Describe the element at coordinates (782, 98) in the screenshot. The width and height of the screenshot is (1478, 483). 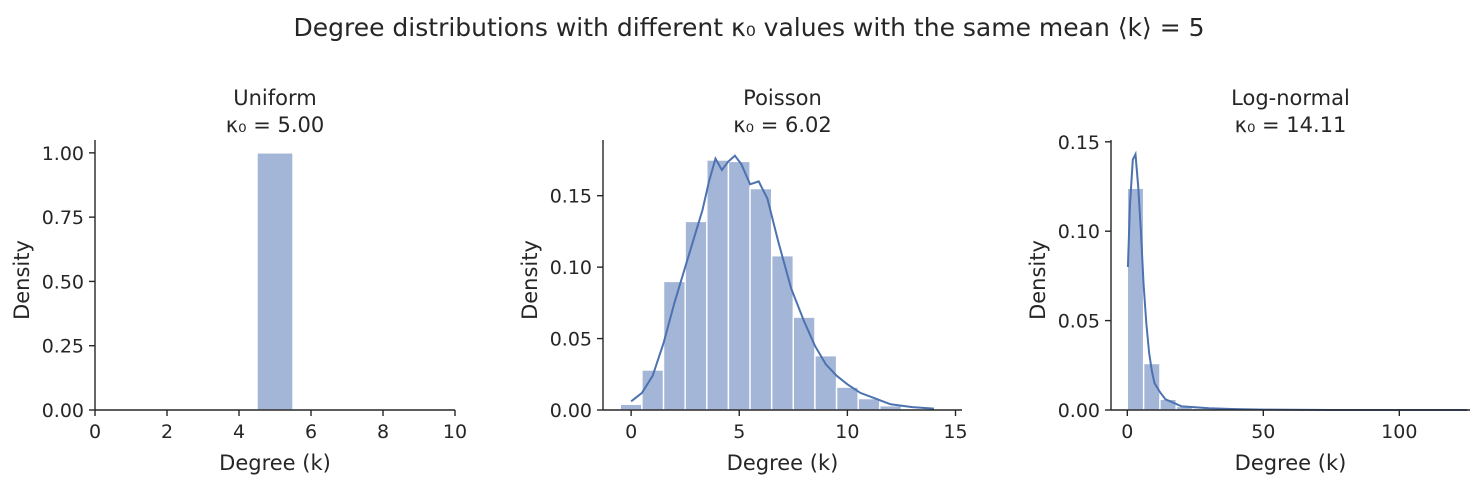
I see `subplot-title: Poisson` at that location.